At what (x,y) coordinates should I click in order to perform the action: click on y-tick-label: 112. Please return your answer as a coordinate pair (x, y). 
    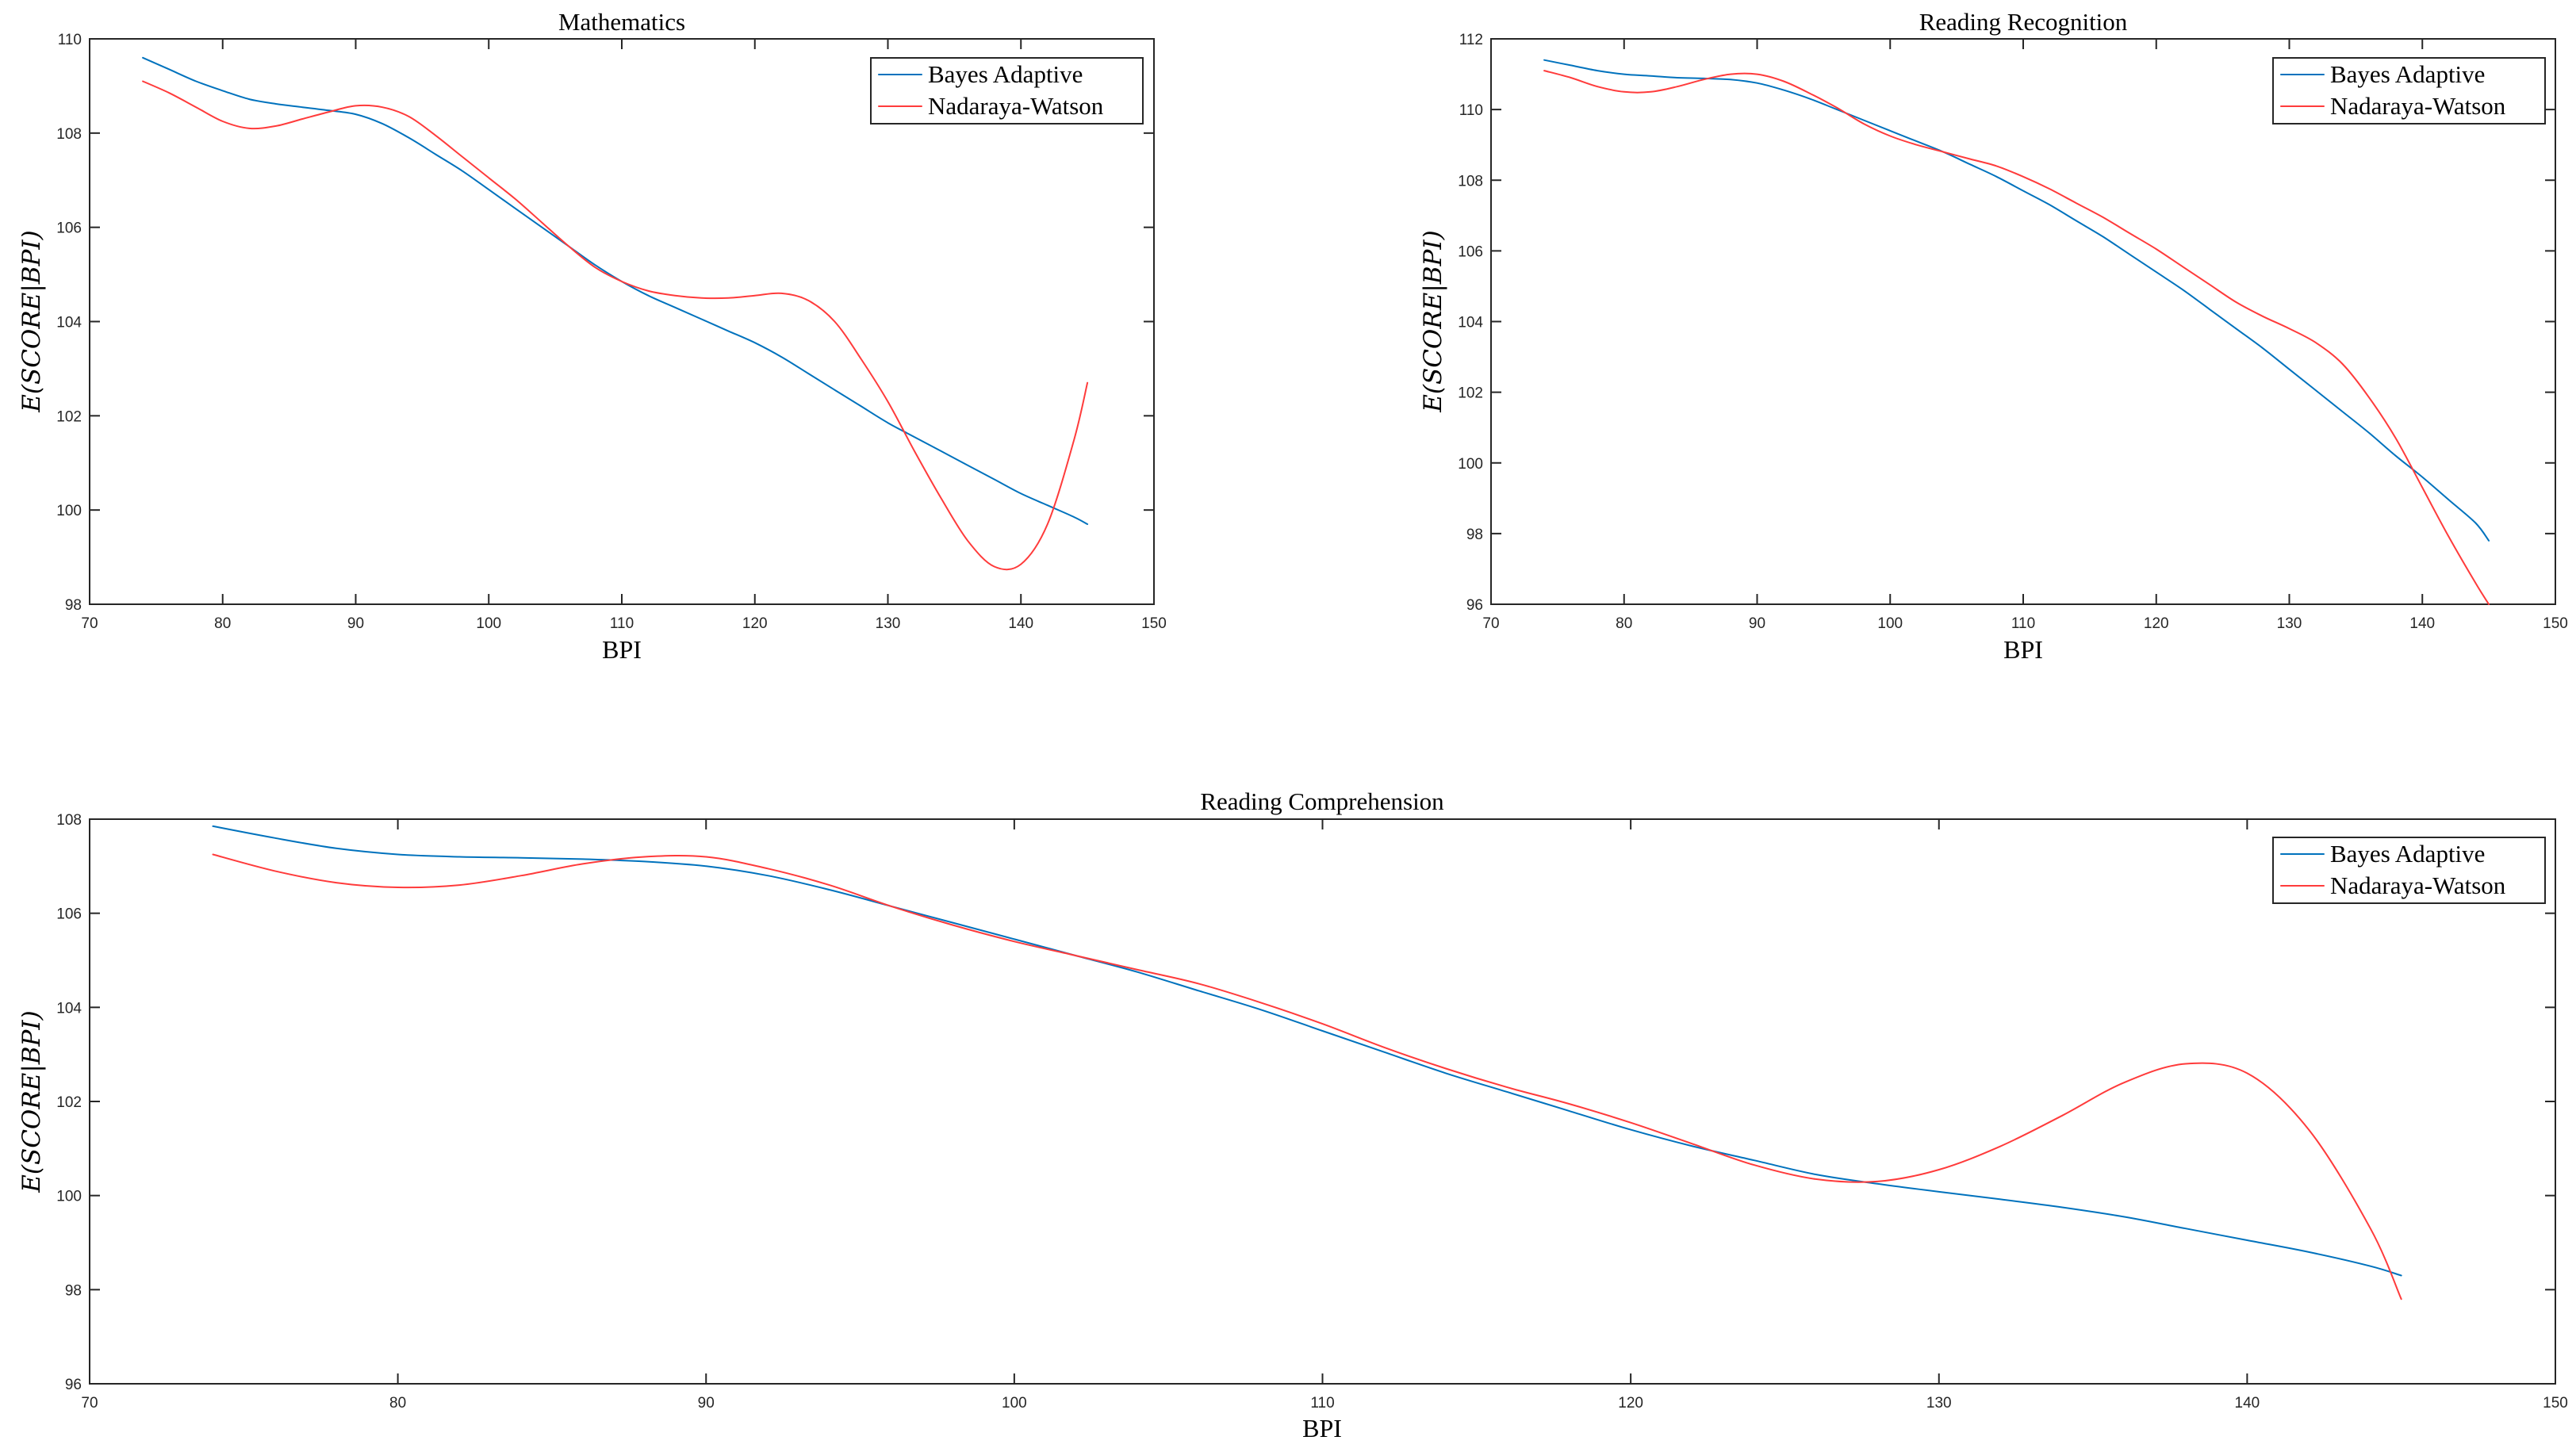
    Looking at the image, I should click on (1471, 40).